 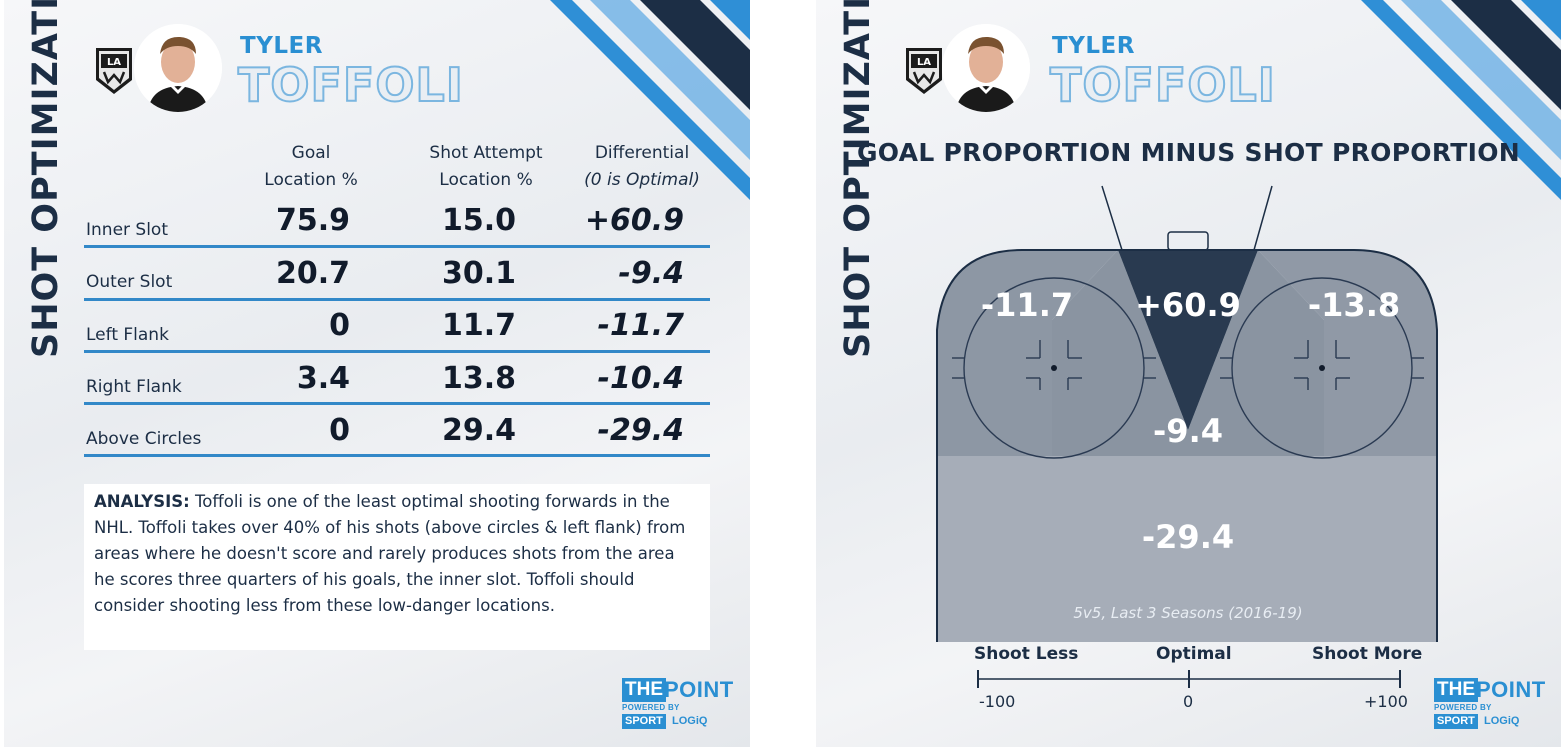 What do you see at coordinates (1027, 353) in the screenshot?
I see `zone-left-flank` at bounding box center [1027, 353].